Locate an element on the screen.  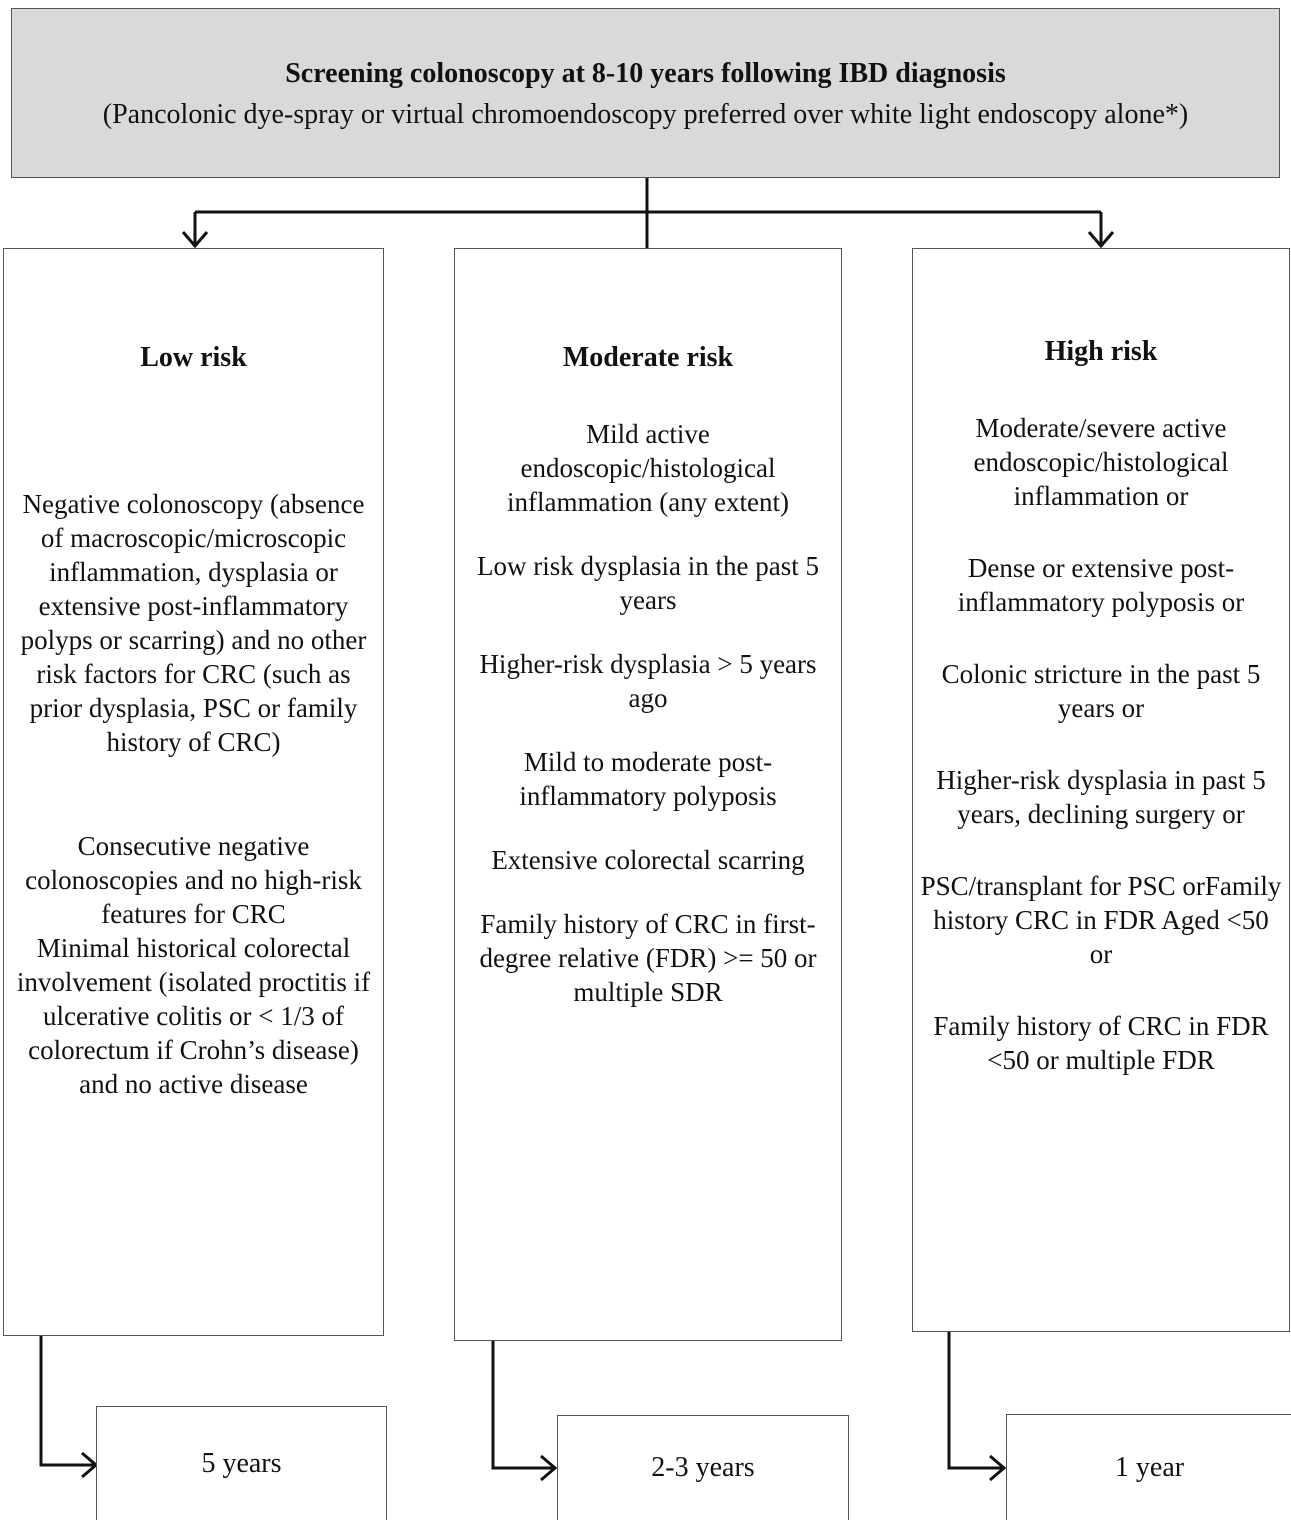
low-risk-interval: 5 years is located at coordinates (241, 1463).